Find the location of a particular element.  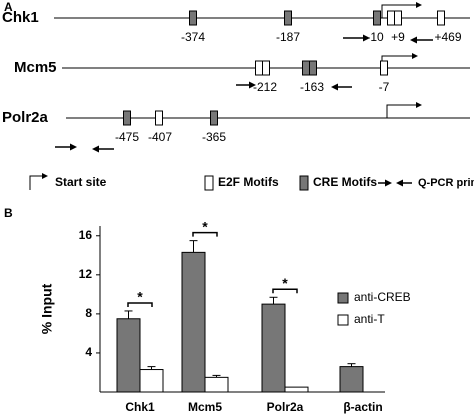

gene-name: Mcm5 is located at coordinates (35, 67).